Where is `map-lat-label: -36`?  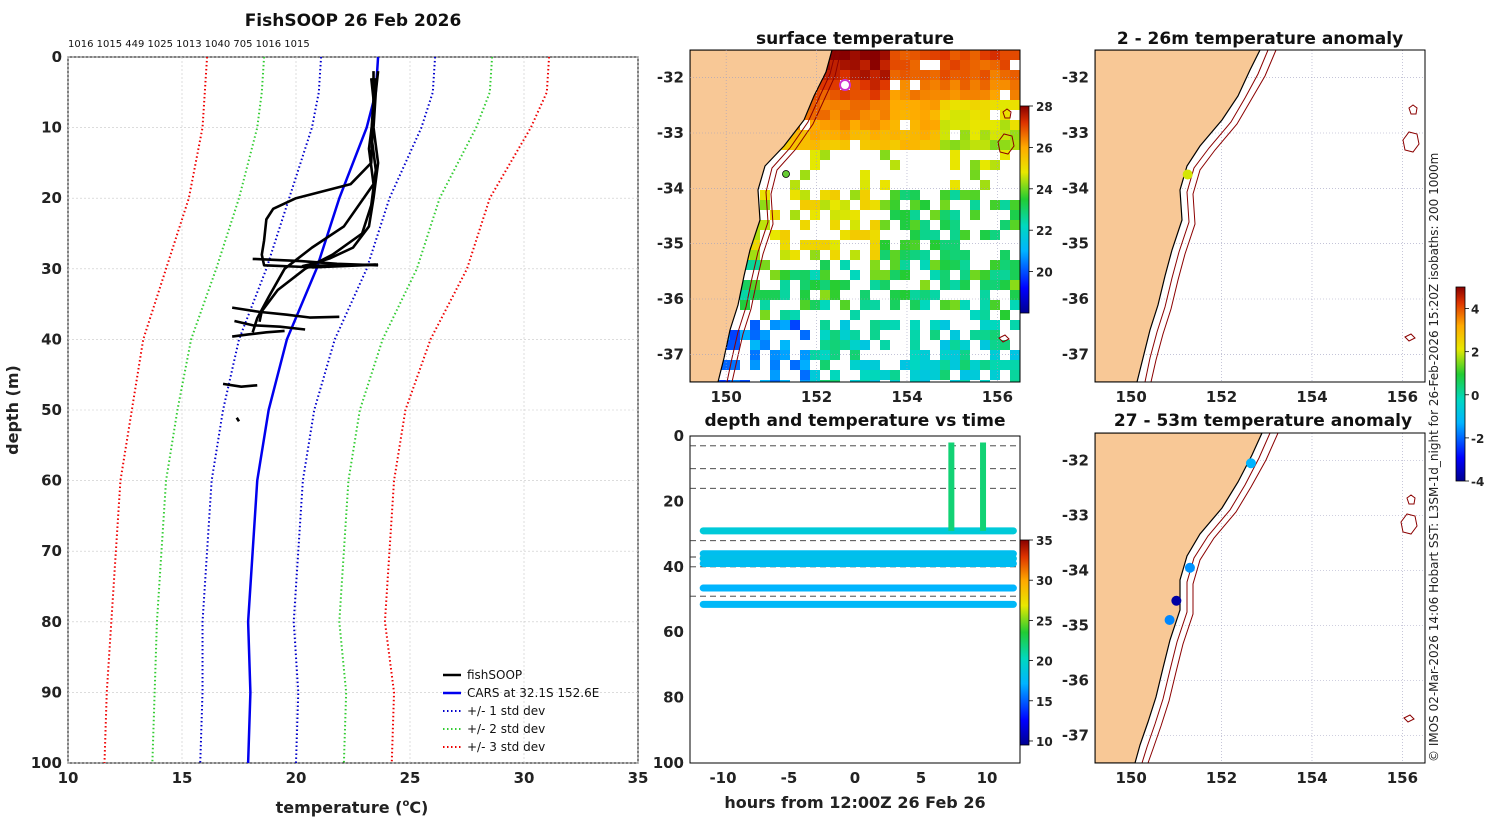
map-lat-label: -36 is located at coordinates (1075, 299).